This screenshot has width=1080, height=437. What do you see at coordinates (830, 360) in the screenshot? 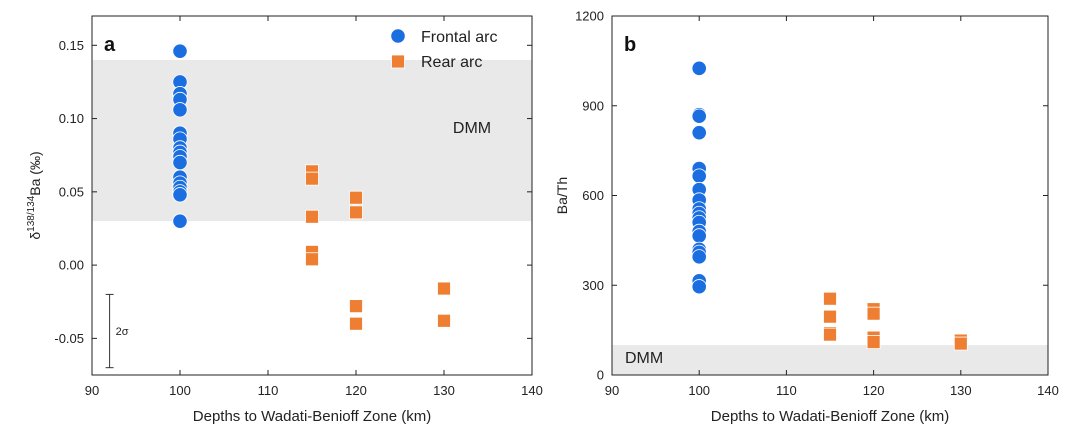
I see `dmm-band-b` at bounding box center [830, 360].